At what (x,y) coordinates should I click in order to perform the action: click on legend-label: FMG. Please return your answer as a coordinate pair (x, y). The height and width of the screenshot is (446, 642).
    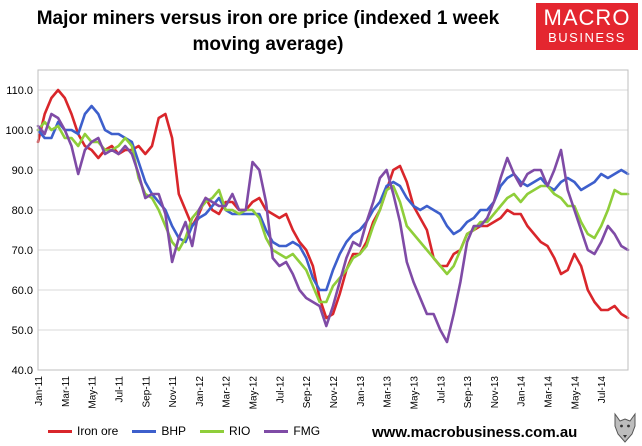
    Looking at the image, I should click on (307, 431).